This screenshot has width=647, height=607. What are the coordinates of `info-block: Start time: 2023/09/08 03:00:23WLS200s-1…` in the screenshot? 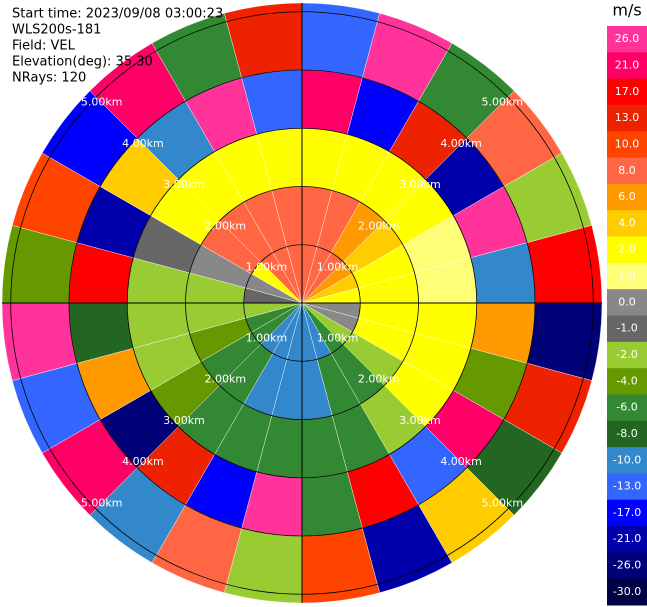 It's located at (117, 46).